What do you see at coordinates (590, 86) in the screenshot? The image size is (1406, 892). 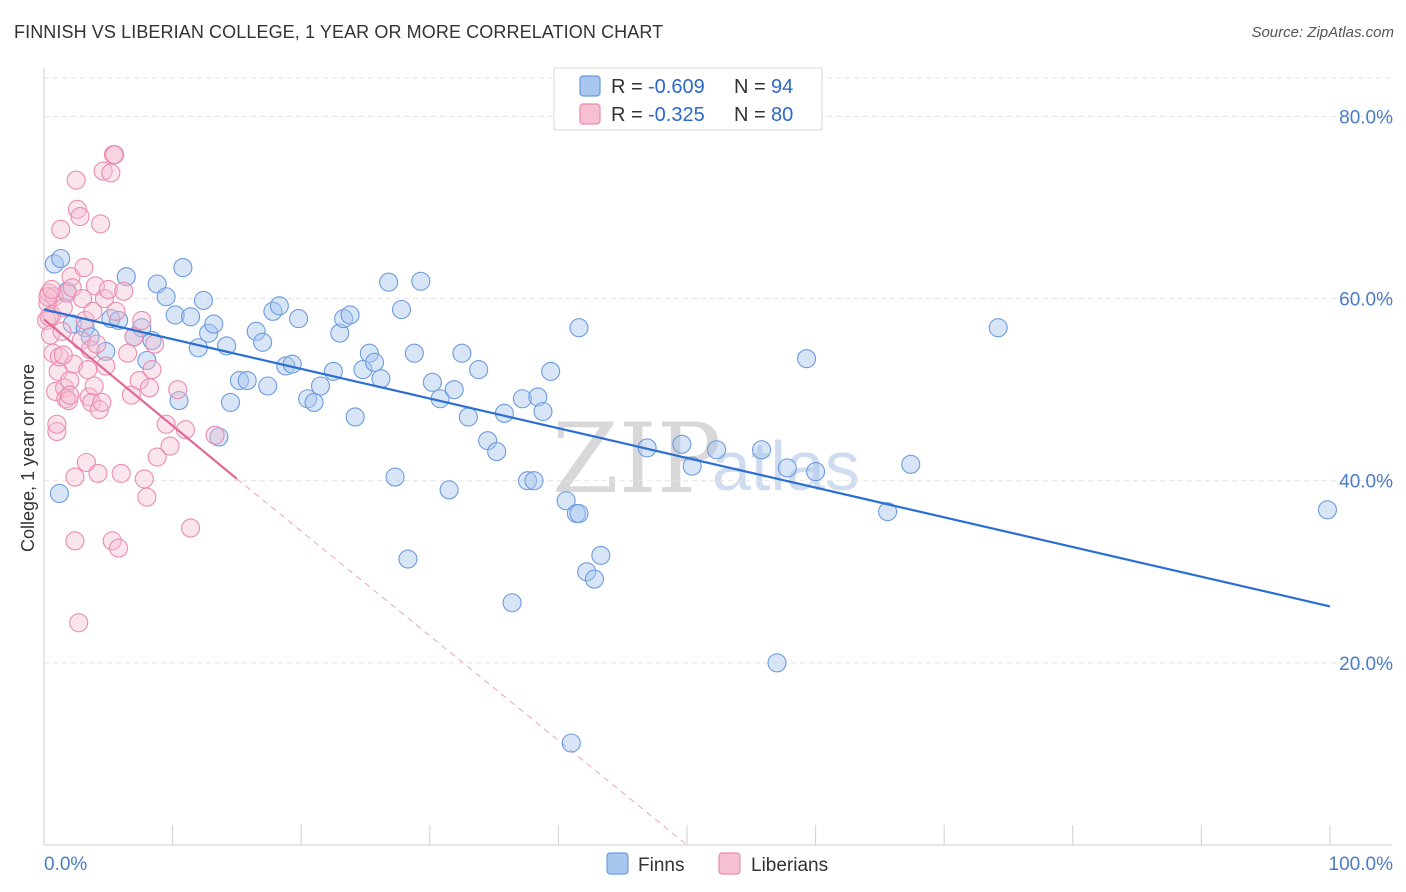 I see `finns-legend-swatch` at bounding box center [590, 86].